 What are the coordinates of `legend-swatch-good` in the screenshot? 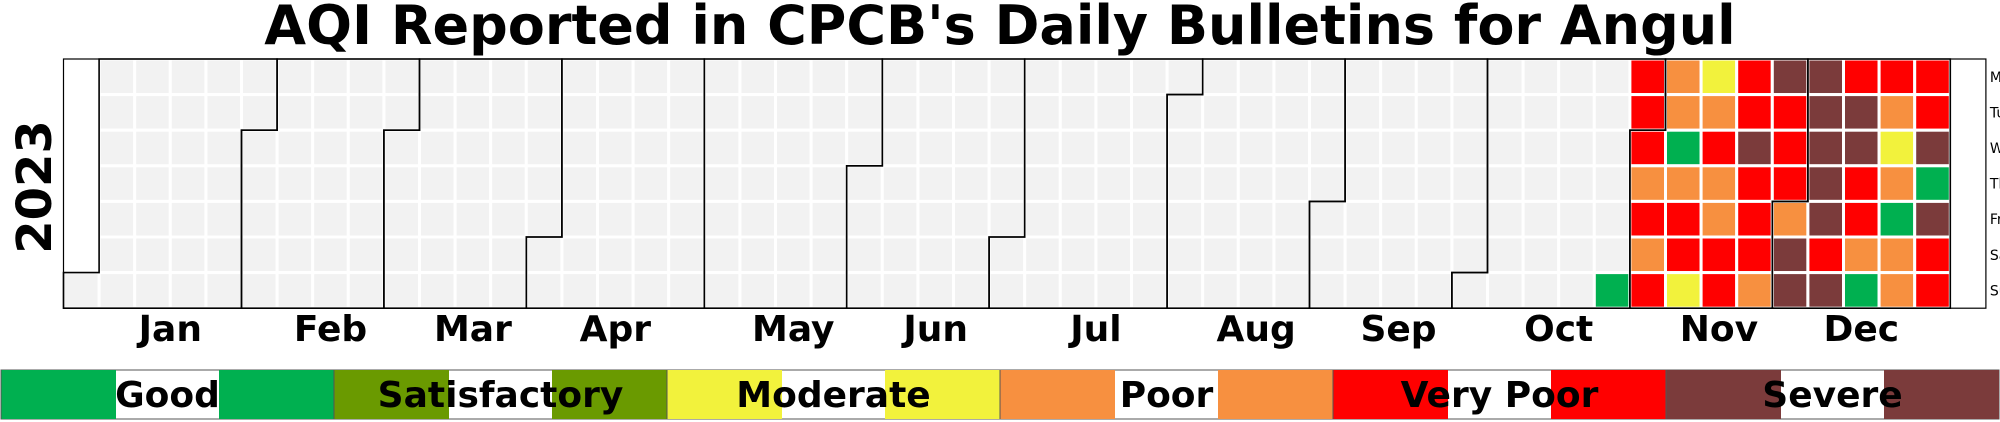 It's located at (58, 394).